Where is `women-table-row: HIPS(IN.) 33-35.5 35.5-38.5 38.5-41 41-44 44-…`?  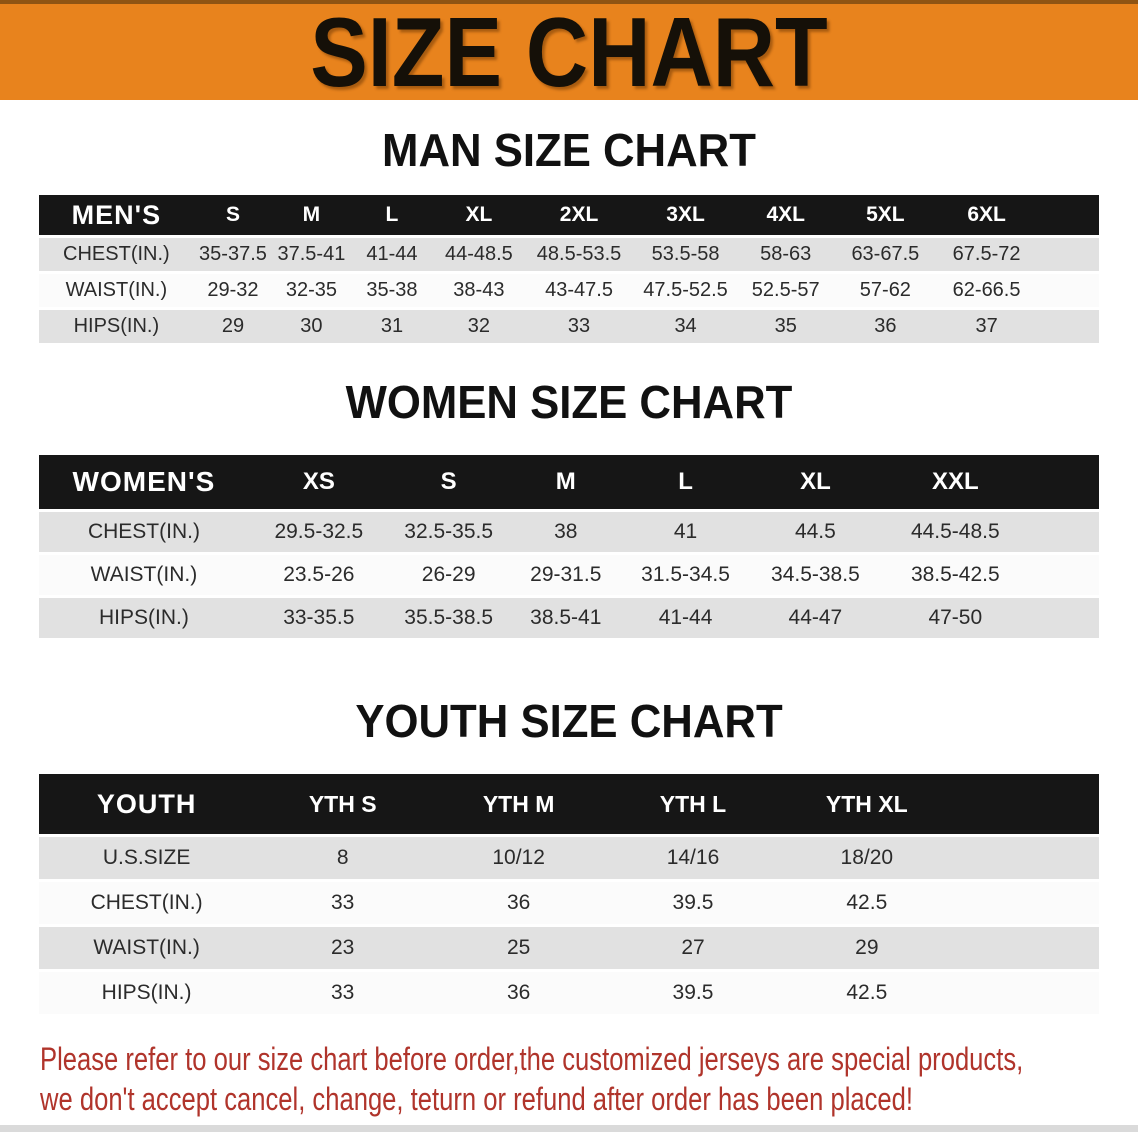 women-table-row: HIPS(IN.) 33-35.5 35.5-38.5 38.5-41 41-44 44-… is located at coordinates (569, 618).